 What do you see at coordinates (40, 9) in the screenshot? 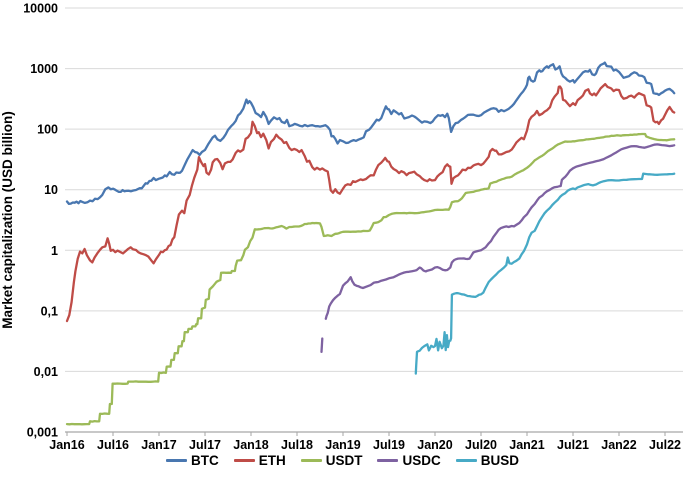
I see `y-tick-label: 10000` at bounding box center [40, 9].